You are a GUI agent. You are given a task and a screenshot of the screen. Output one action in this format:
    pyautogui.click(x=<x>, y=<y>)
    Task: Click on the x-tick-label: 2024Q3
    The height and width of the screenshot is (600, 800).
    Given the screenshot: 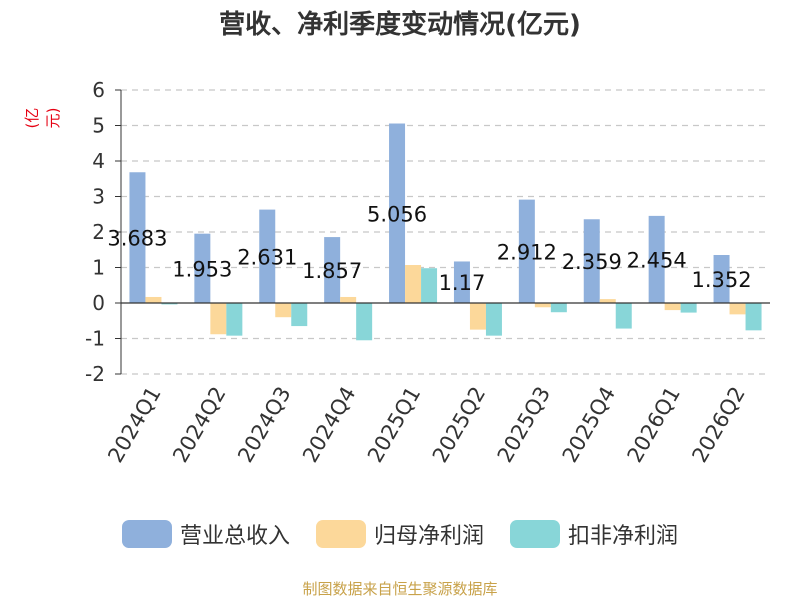 What is the action you would take?
    pyautogui.click(x=264, y=425)
    